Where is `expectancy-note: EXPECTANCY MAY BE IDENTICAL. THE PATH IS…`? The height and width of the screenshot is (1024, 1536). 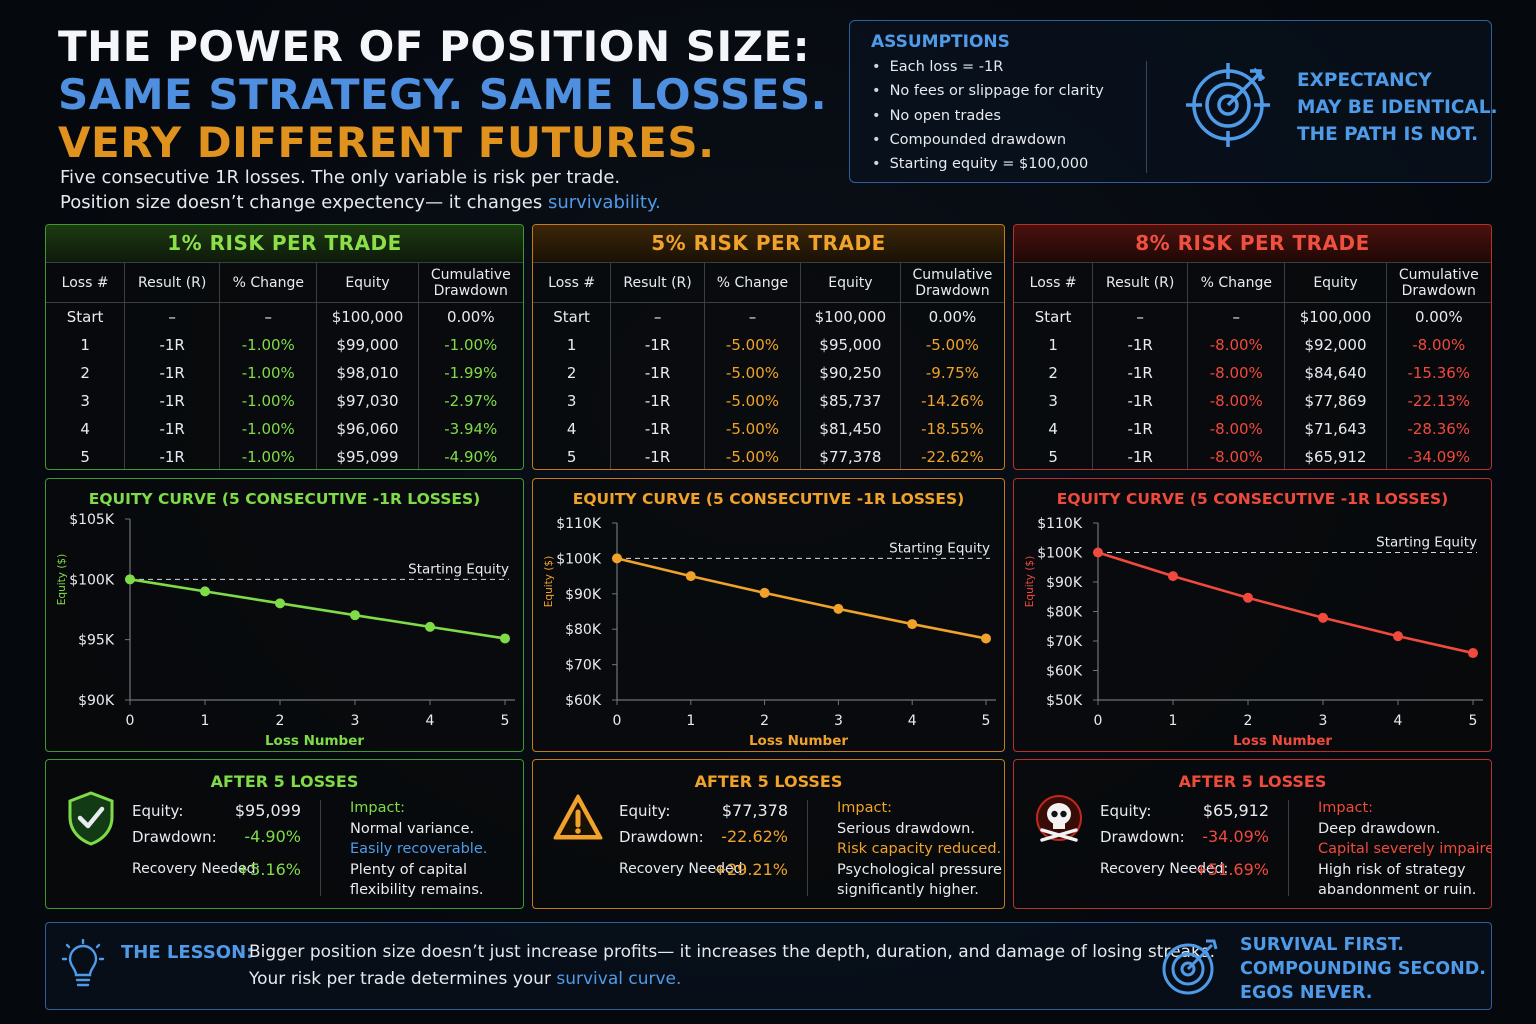 expectancy-note: EXPECTANCY MAY BE IDENTICAL. THE PATH IS… is located at coordinates (1397, 107).